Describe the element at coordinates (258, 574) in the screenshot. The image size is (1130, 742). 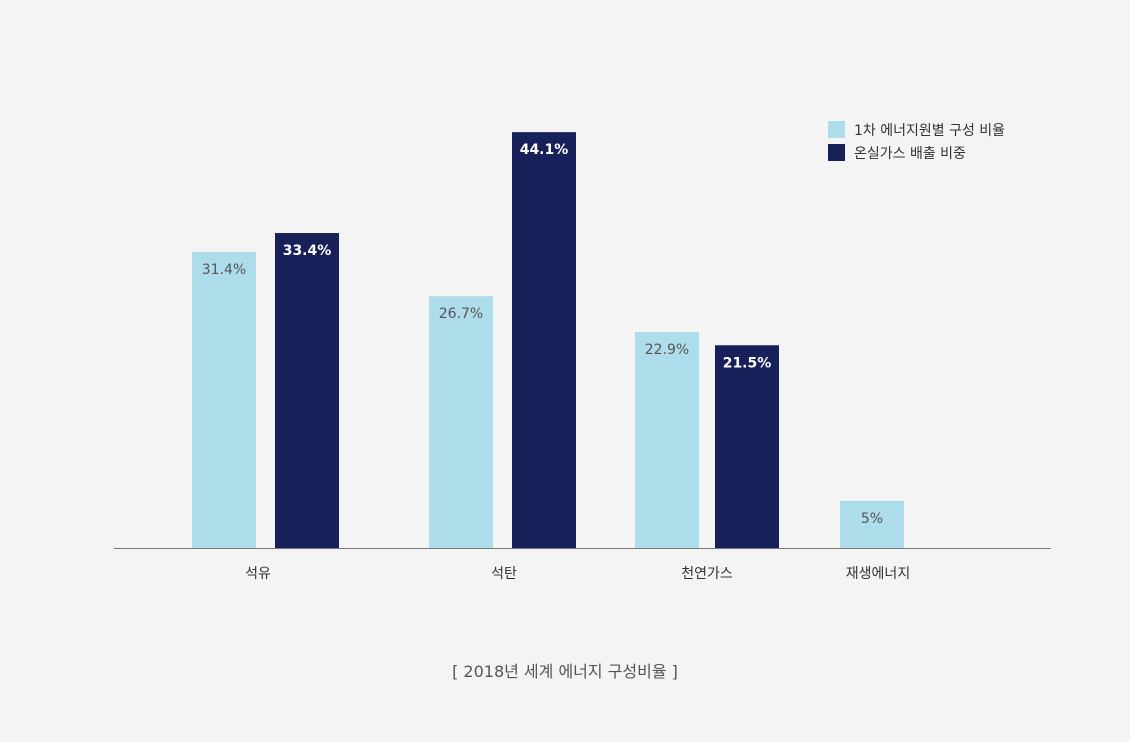
I see `category-label-0: 석유` at that location.